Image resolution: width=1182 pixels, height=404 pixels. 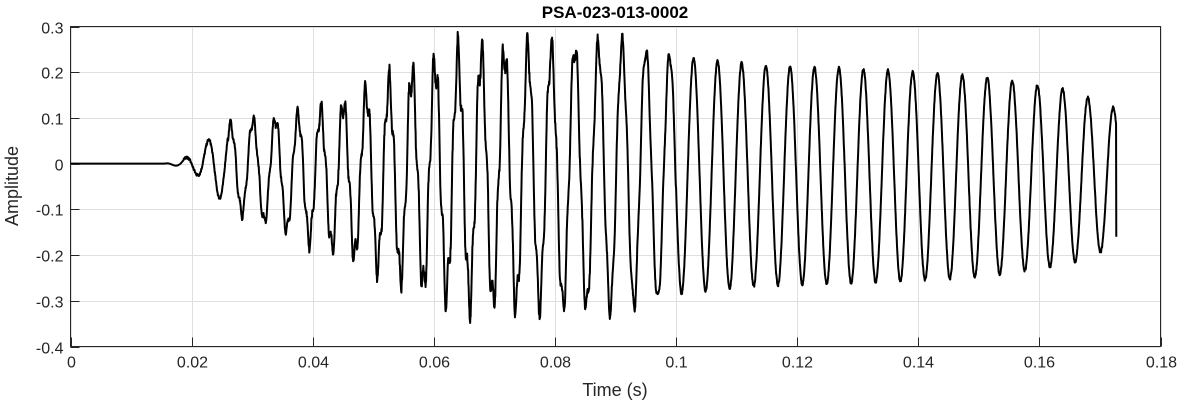 I want to click on y-tick-label: -0.1, so click(x=50, y=211).